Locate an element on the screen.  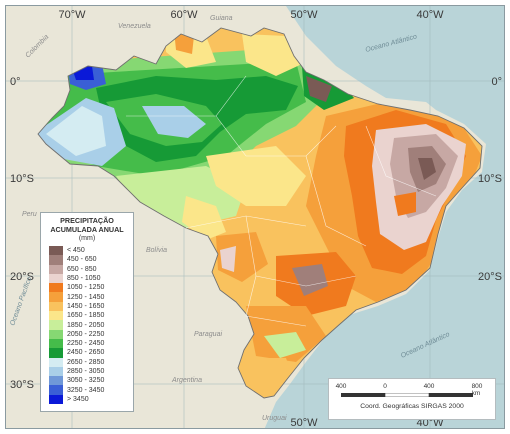
legend-item: < 450 is located at coordinates (91, 251).